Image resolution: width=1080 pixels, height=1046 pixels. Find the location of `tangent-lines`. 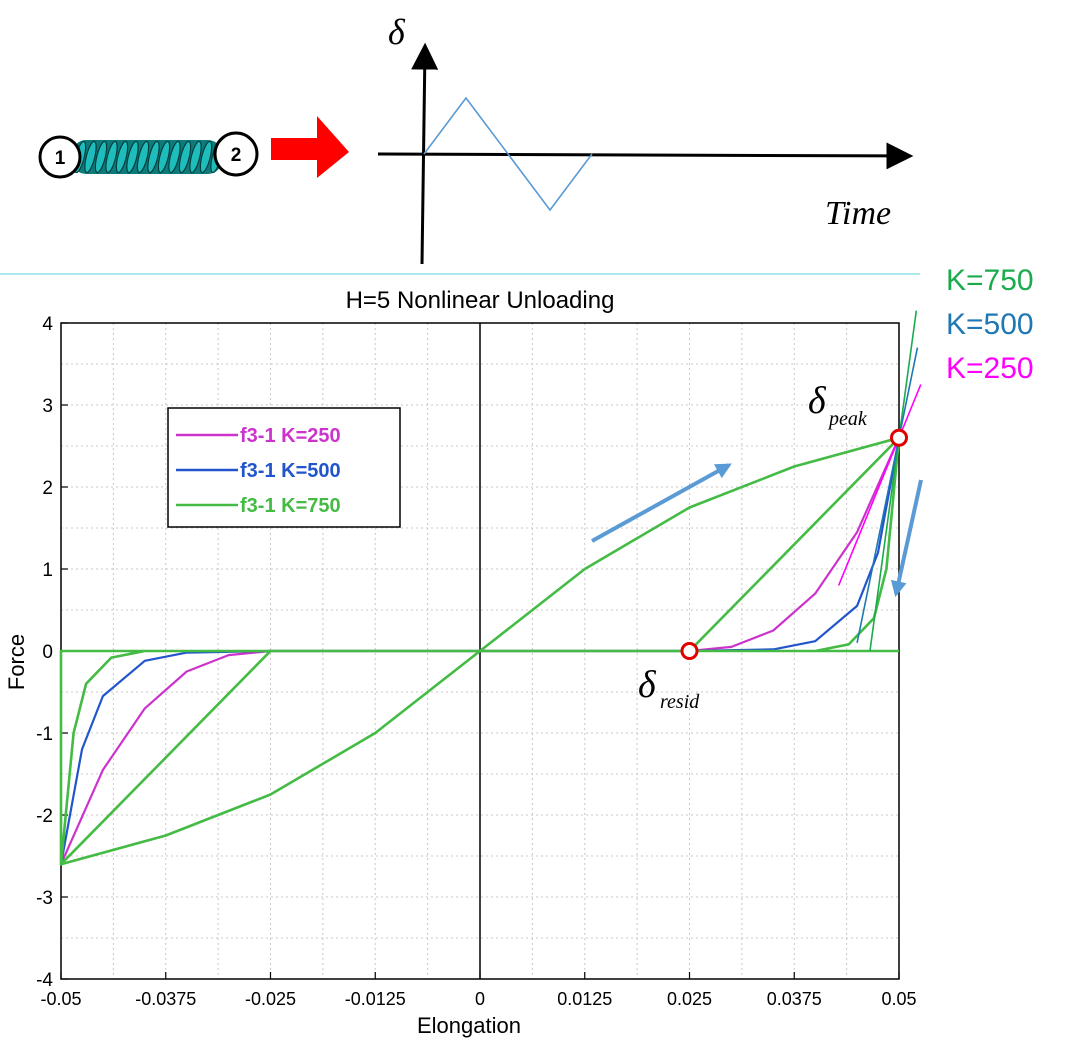

tangent-lines is located at coordinates (879, 481).